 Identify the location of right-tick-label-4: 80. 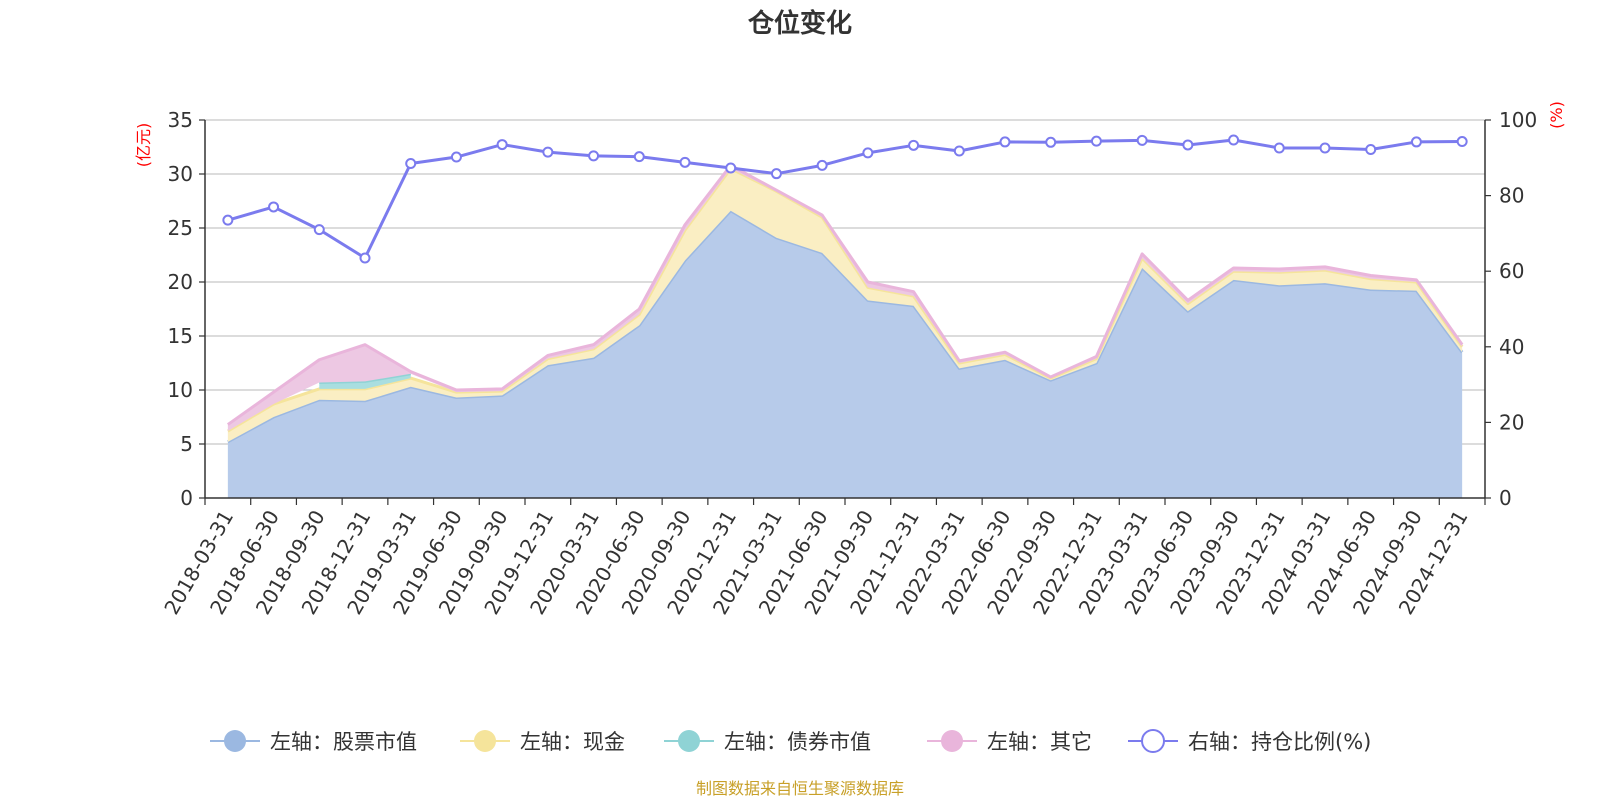
(1511, 196).